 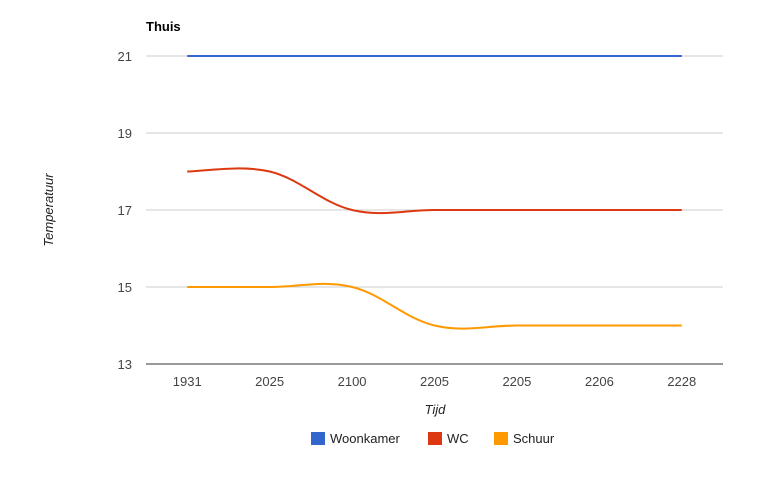 What do you see at coordinates (48, 210) in the screenshot?
I see `y-axis-title: Temperatuur` at bounding box center [48, 210].